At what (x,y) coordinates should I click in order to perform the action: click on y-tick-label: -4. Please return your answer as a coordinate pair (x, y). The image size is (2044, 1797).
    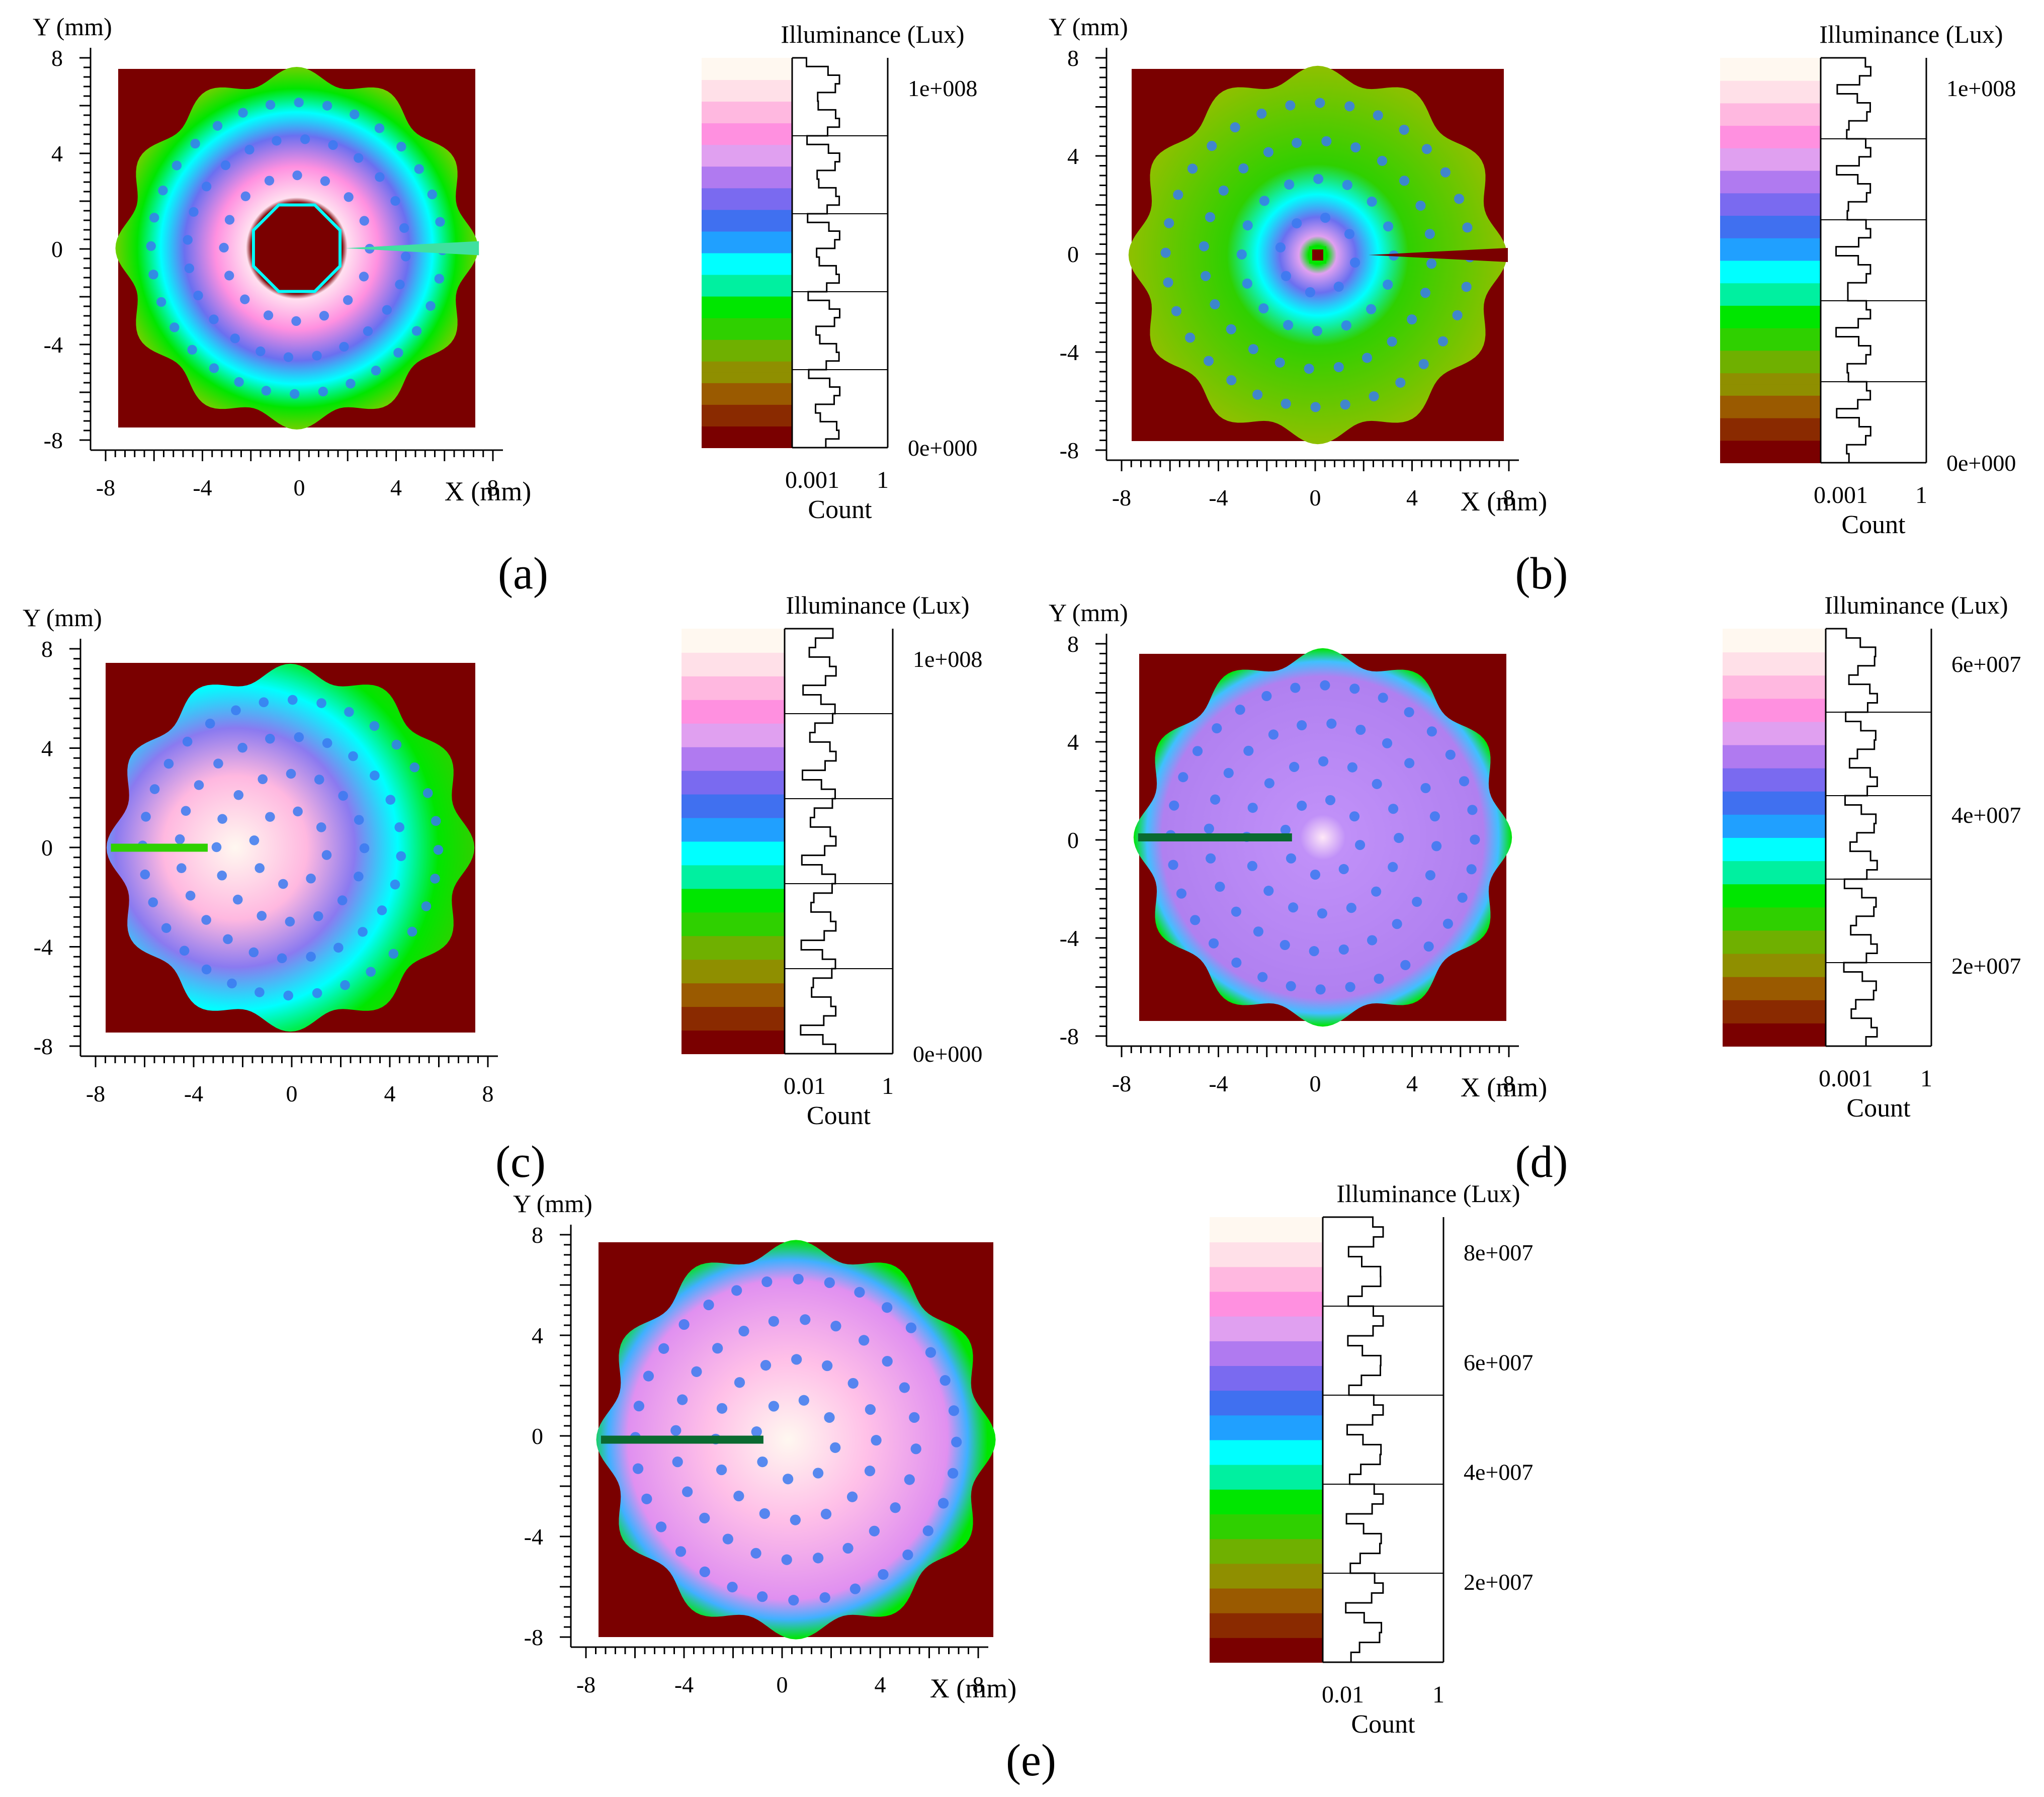
    Looking at the image, I should click on (53, 345).